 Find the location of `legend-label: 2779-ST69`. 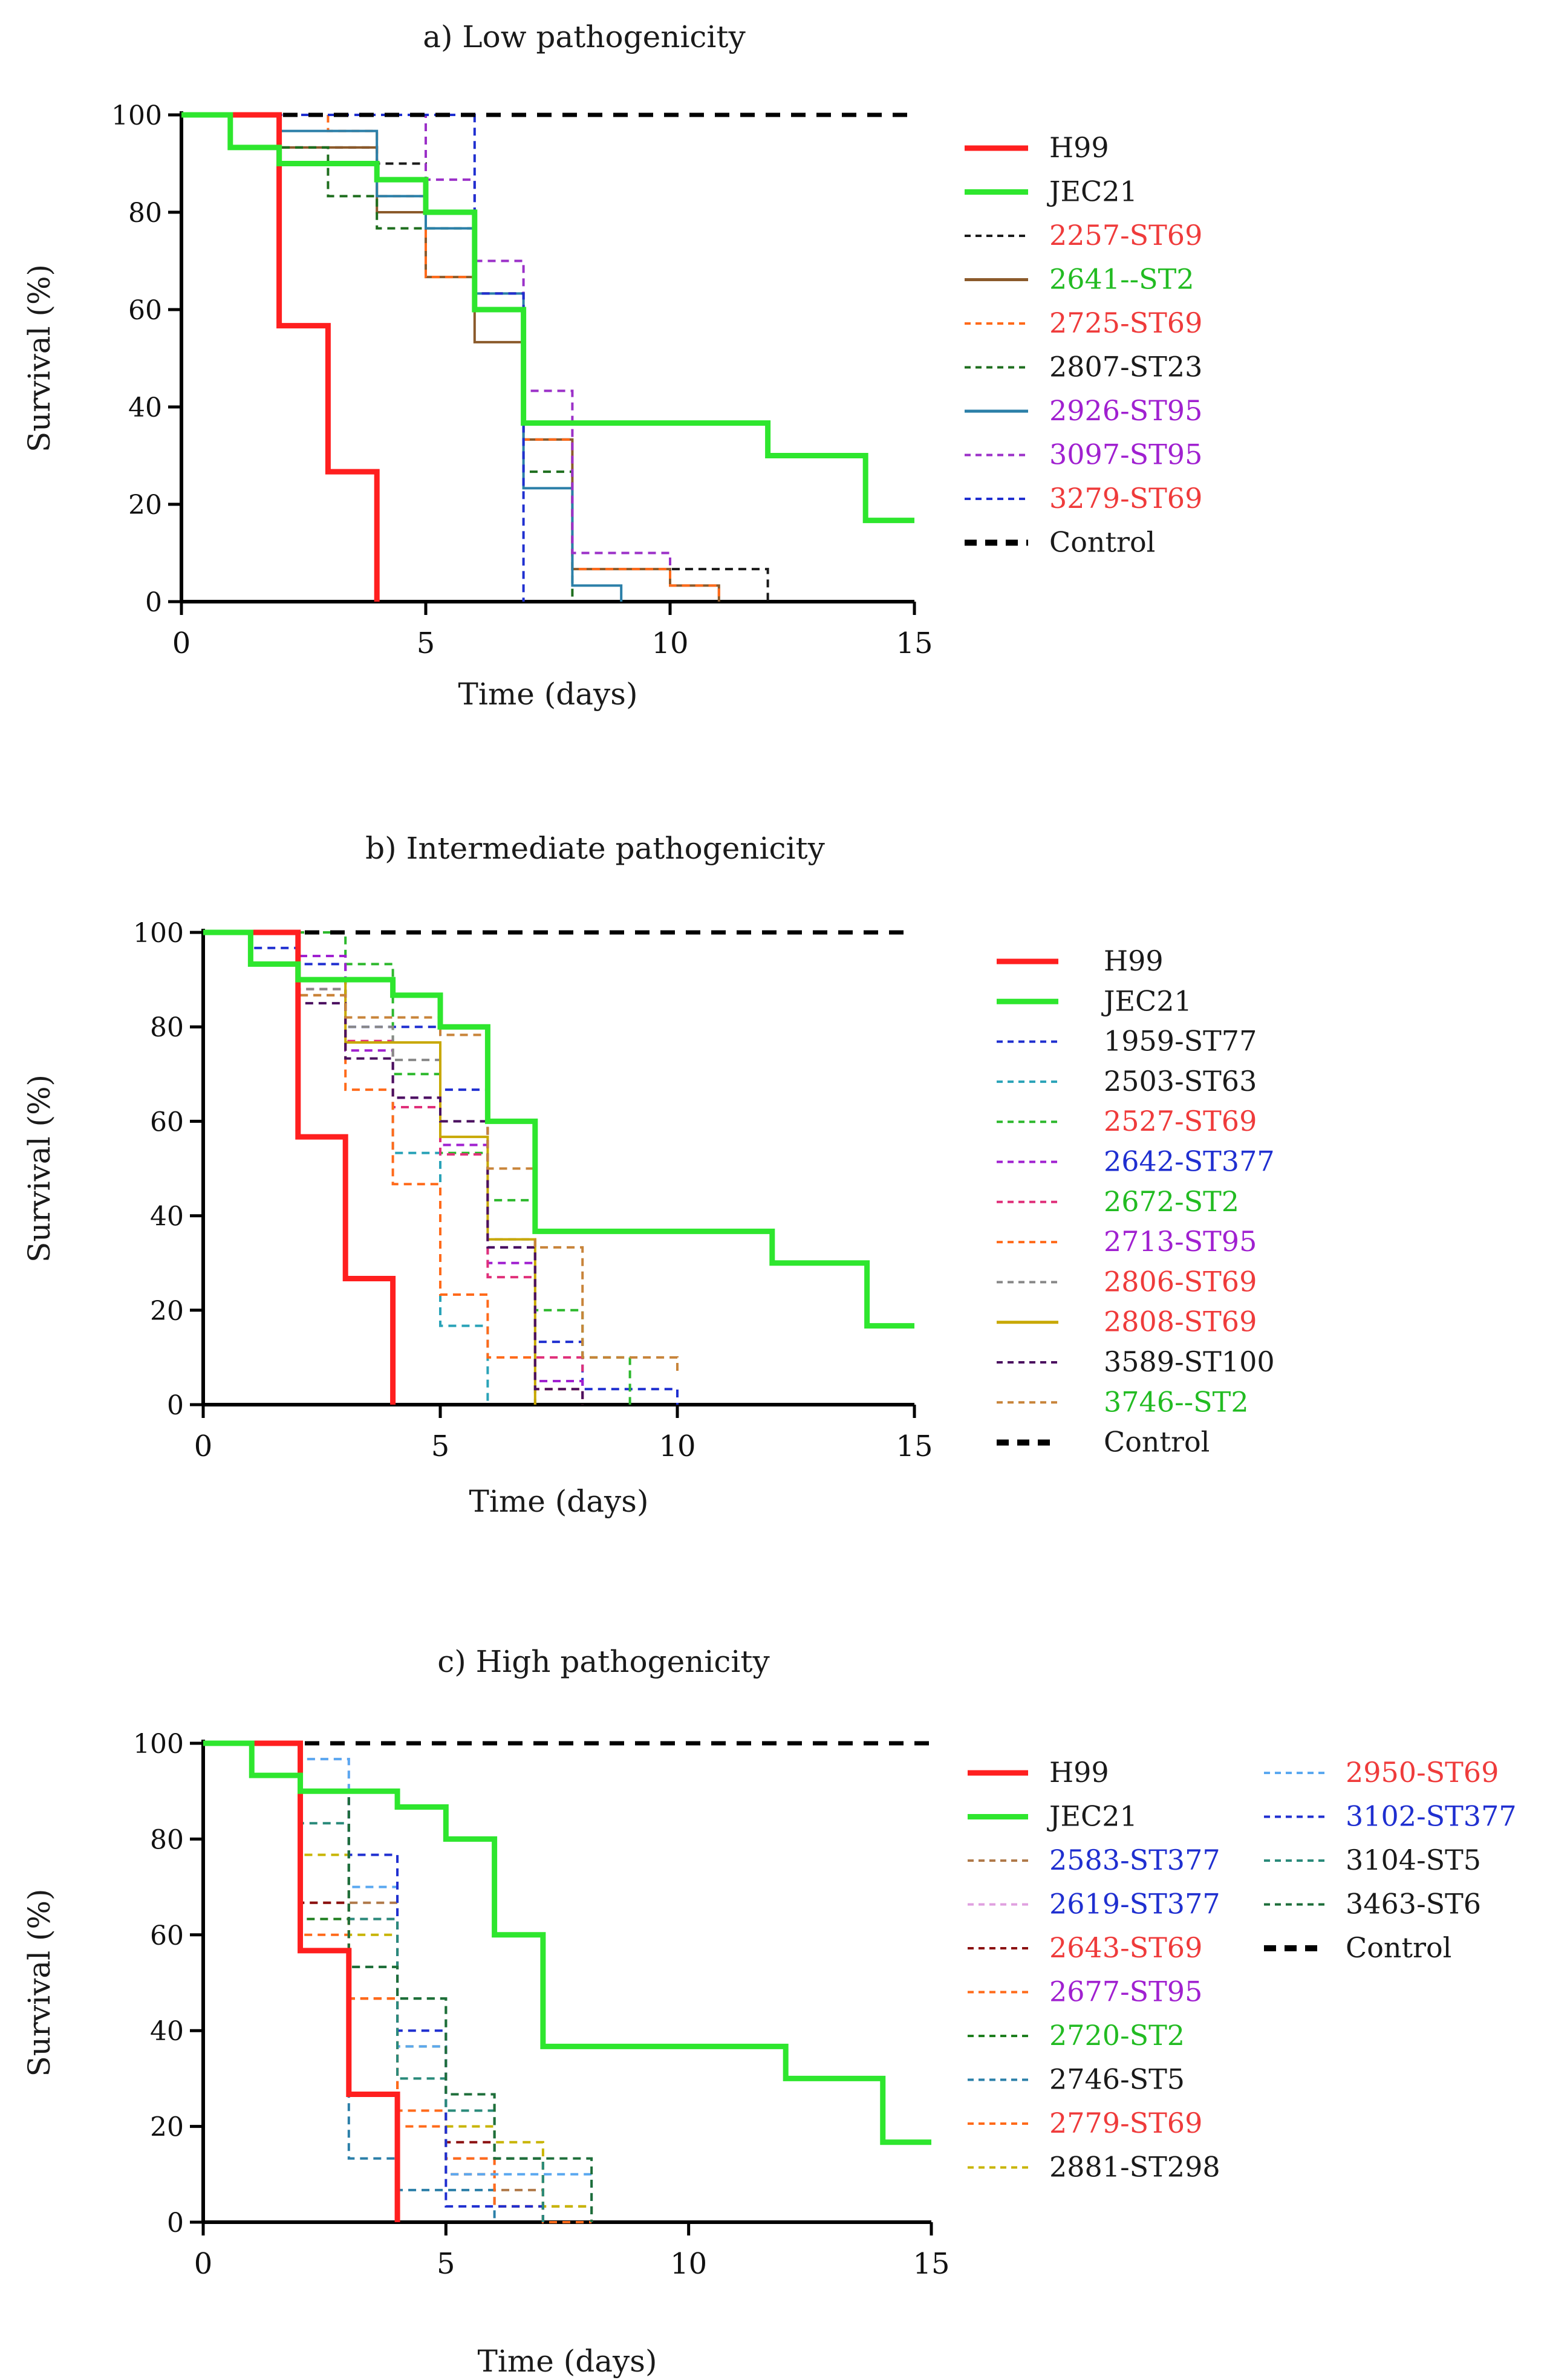

legend-label: 2779-ST69 is located at coordinates (1125, 2123).